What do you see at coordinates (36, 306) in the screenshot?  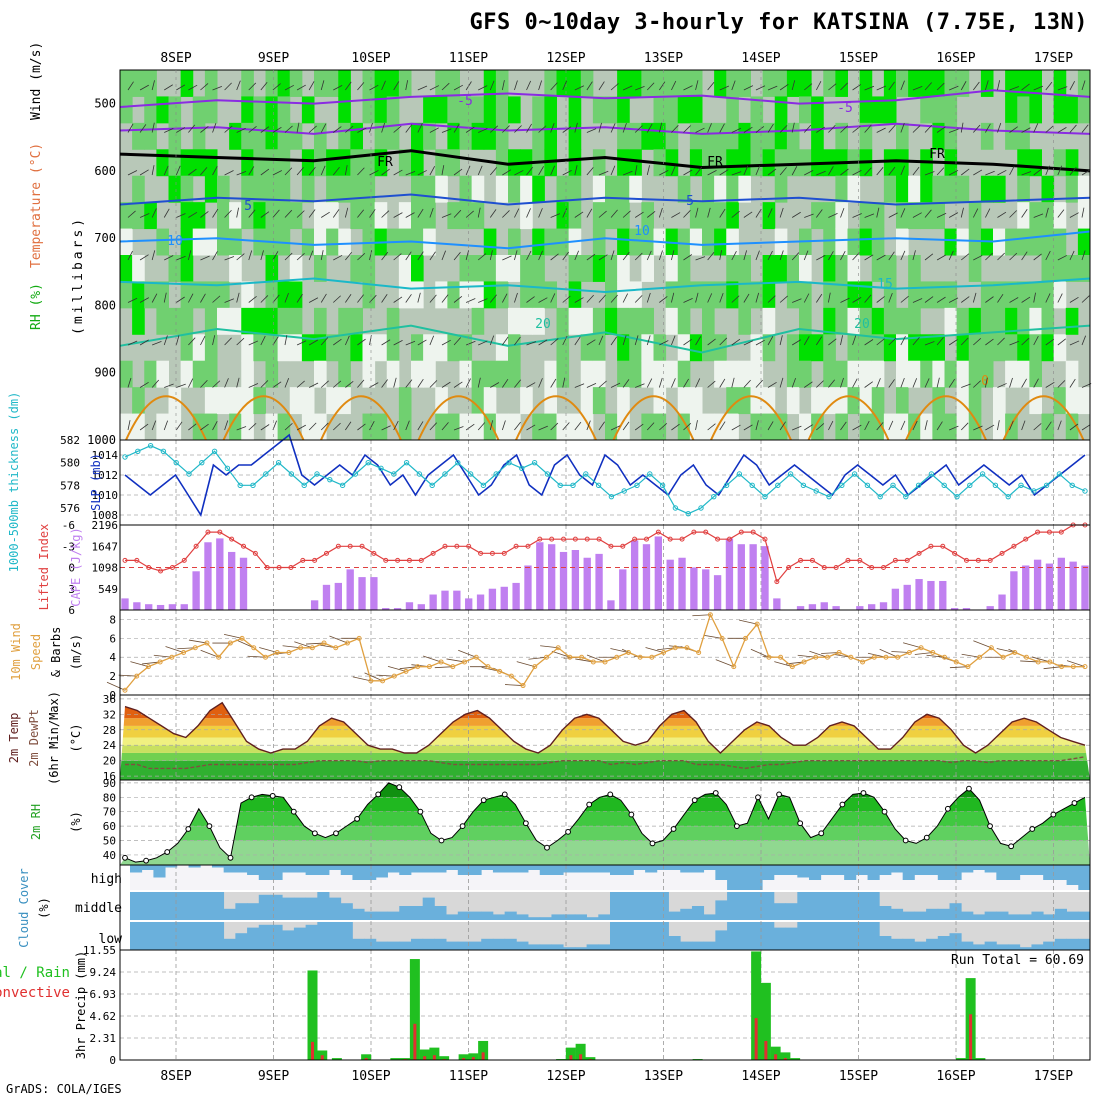 I see `upper-ylabel-rh: RH (%)` at bounding box center [36, 306].